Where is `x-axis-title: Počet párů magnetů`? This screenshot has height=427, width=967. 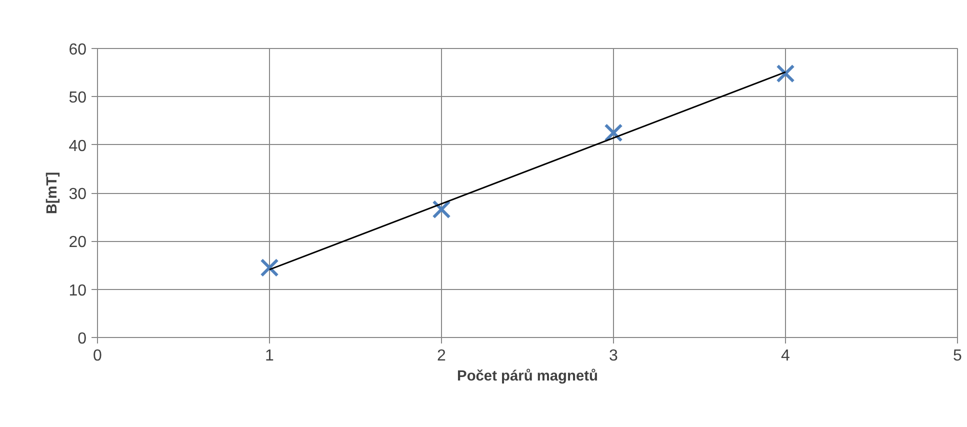
x-axis-title: Počet párů magnetů is located at coordinates (527, 376).